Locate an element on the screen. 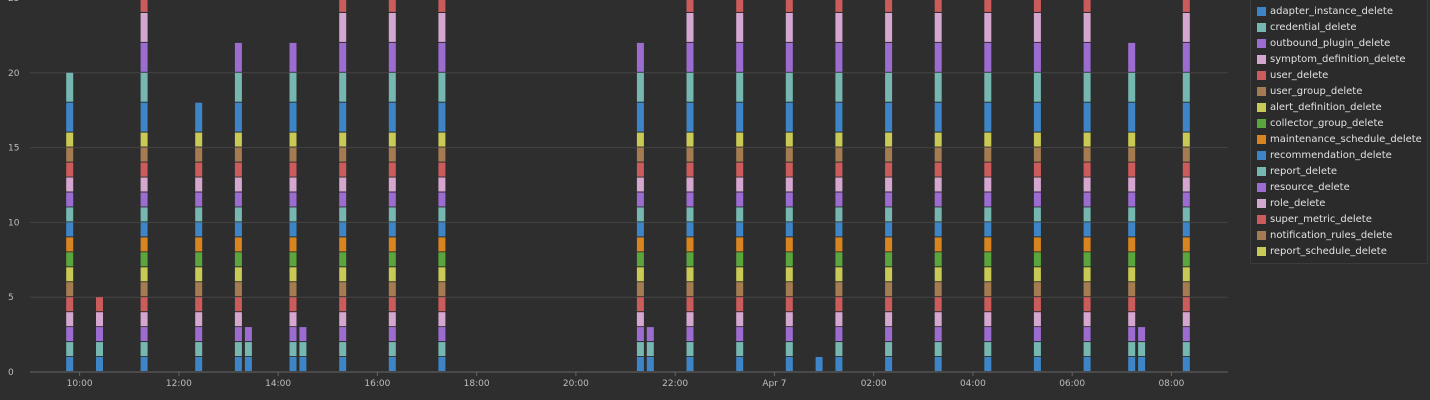 The height and width of the screenshot is (400, 1430). x-tick-label: 16:00 is located at coordinates (377, 384).